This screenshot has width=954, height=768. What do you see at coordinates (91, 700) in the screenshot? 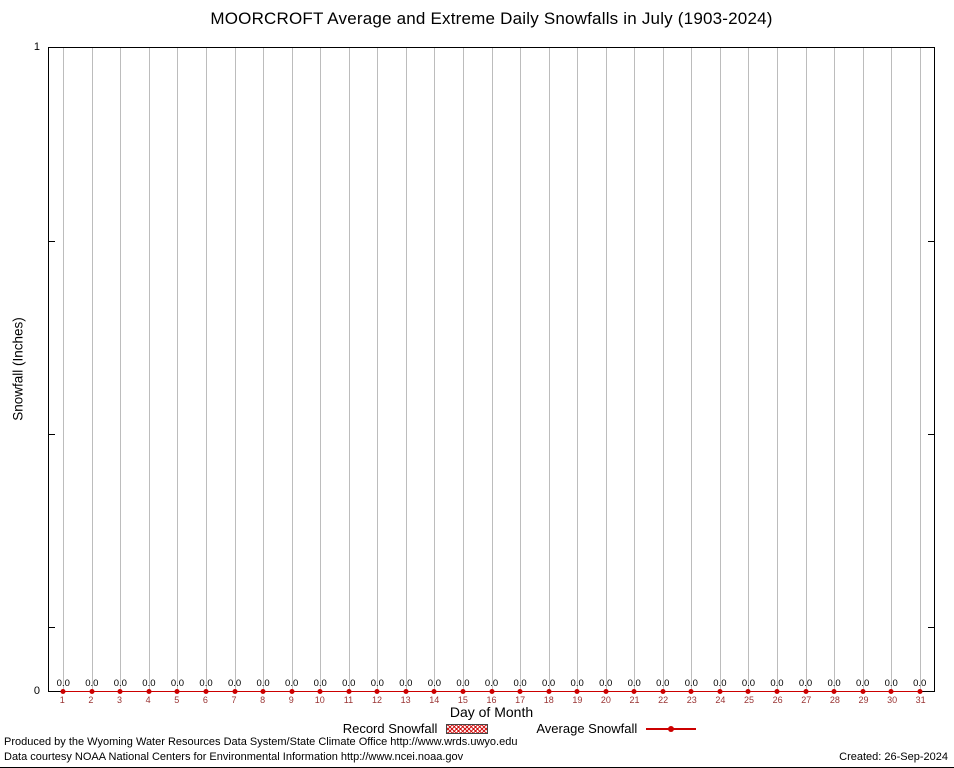
I see `x-tick-day-2: 2` at bounding box center [91, 700].